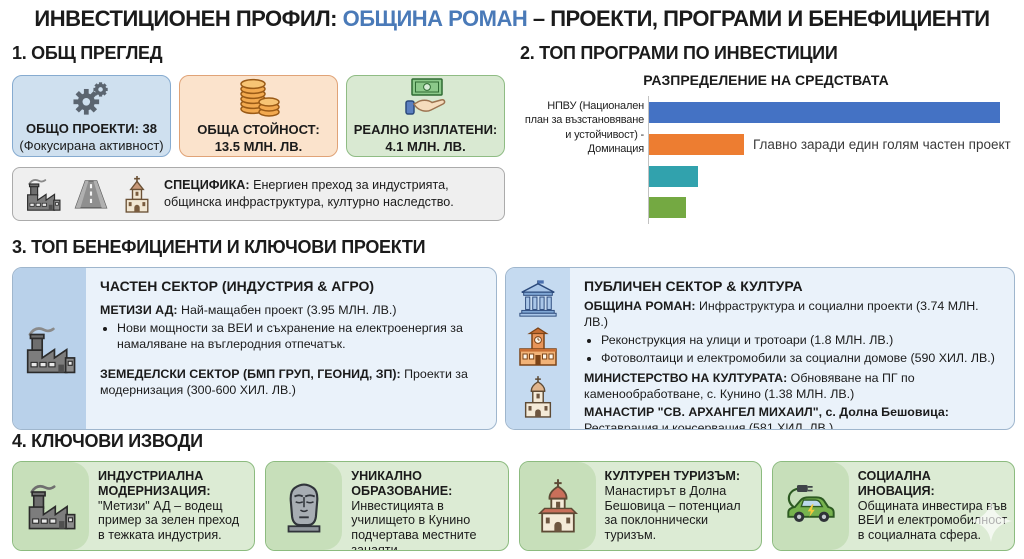 The width and height of the screenshot is (1024, 559). Describe the element at coordinates (91, 145) in the screenshot. I see `stat-total-projects-note: (Фокусирана активност)` at that location.